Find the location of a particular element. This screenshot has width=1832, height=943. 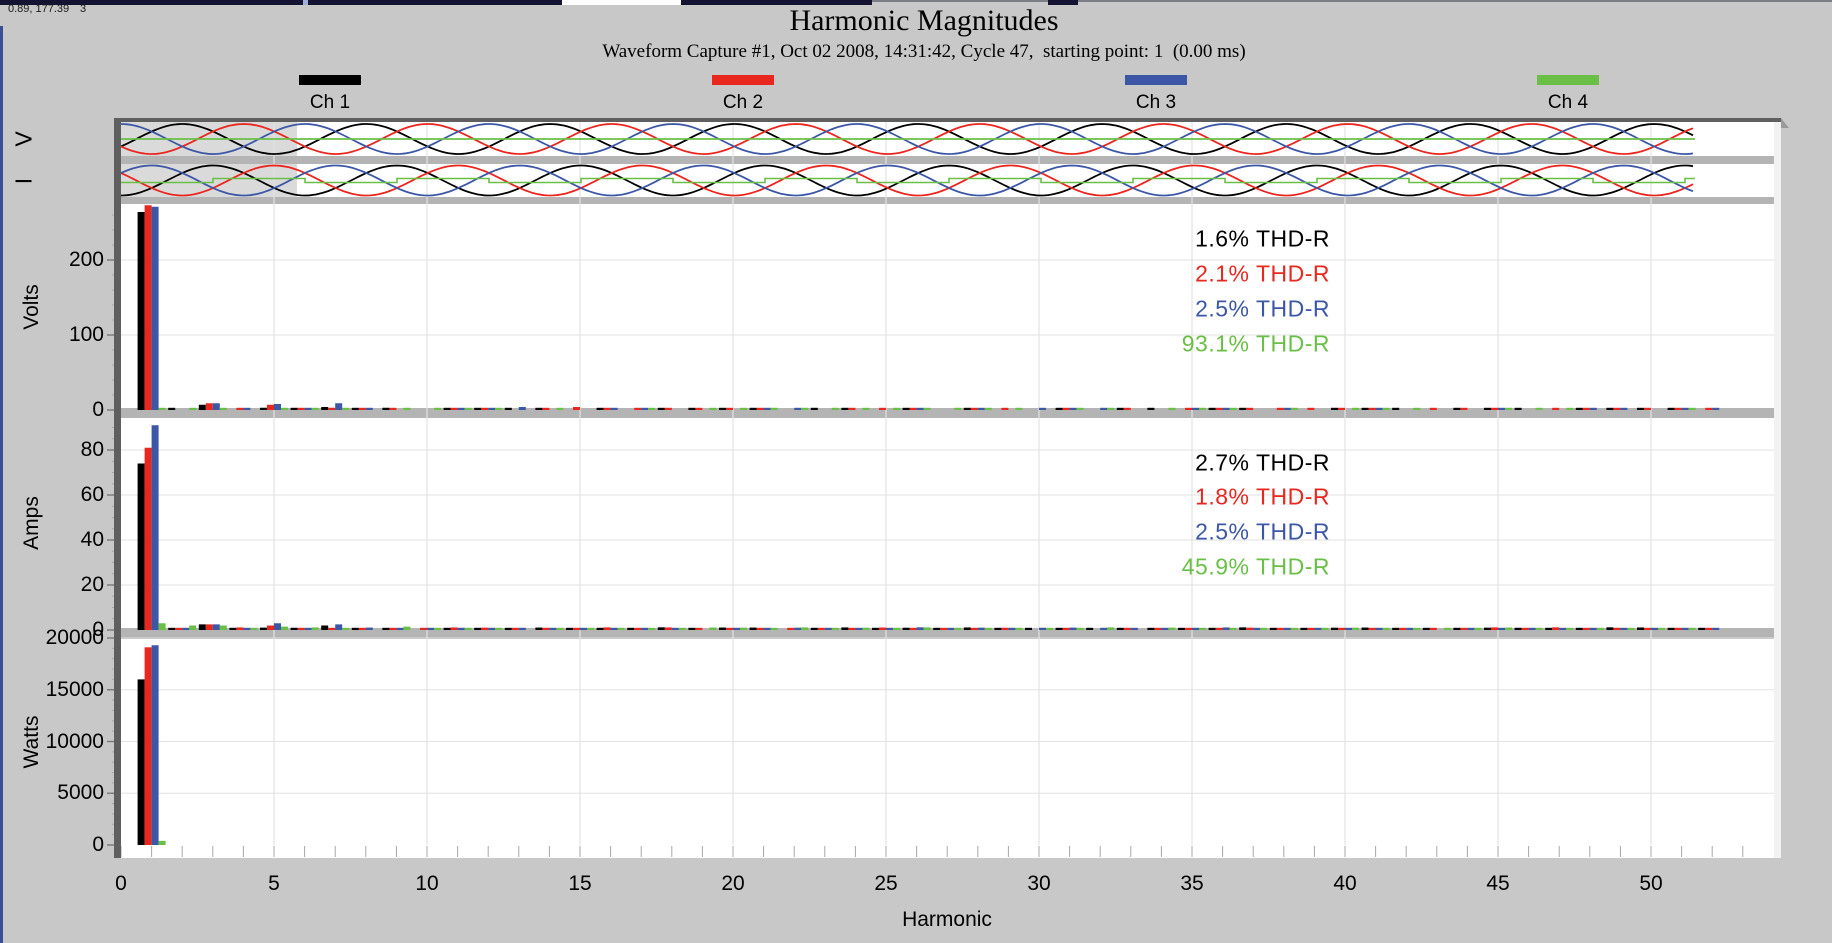

volts-thd-readout: 93.1% THD-R is located at coordinates (1255, 343).